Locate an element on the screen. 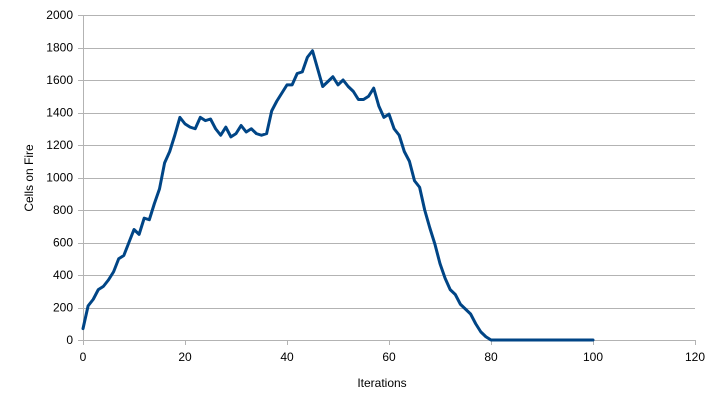  y-axis-title: Cells on Fire is located at coordinates (29, 178).